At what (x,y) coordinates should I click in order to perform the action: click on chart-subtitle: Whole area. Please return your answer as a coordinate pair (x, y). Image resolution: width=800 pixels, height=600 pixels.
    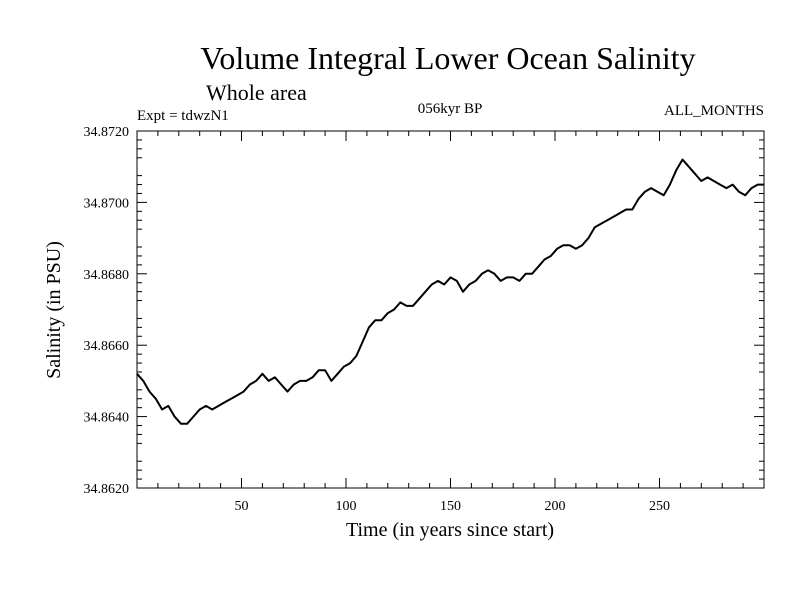
    Looking at the image, I should click on (256, 92).